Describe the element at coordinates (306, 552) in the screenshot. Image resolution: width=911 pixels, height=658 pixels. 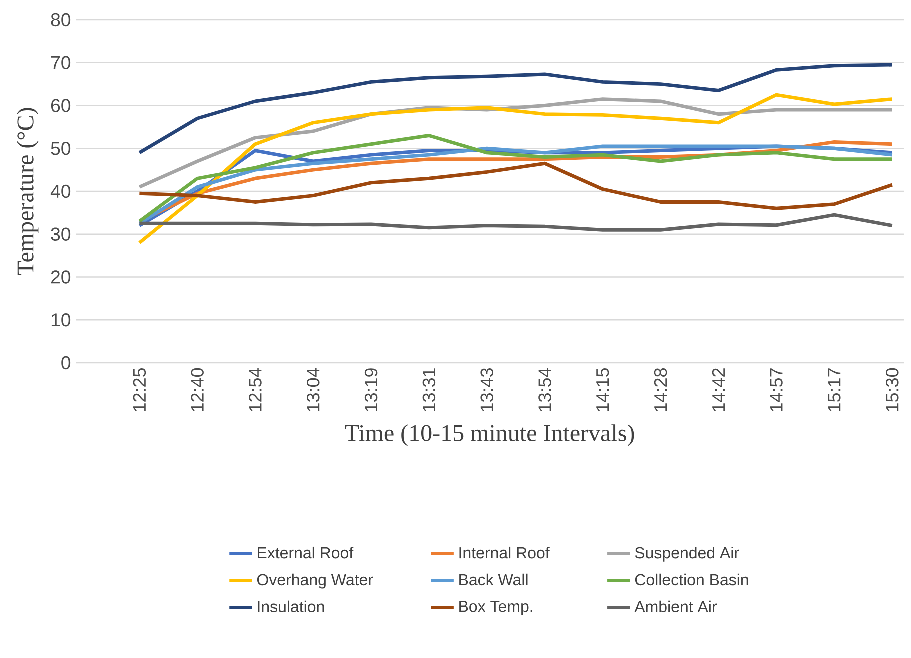
I see `legend-label: External Roof` at that location.